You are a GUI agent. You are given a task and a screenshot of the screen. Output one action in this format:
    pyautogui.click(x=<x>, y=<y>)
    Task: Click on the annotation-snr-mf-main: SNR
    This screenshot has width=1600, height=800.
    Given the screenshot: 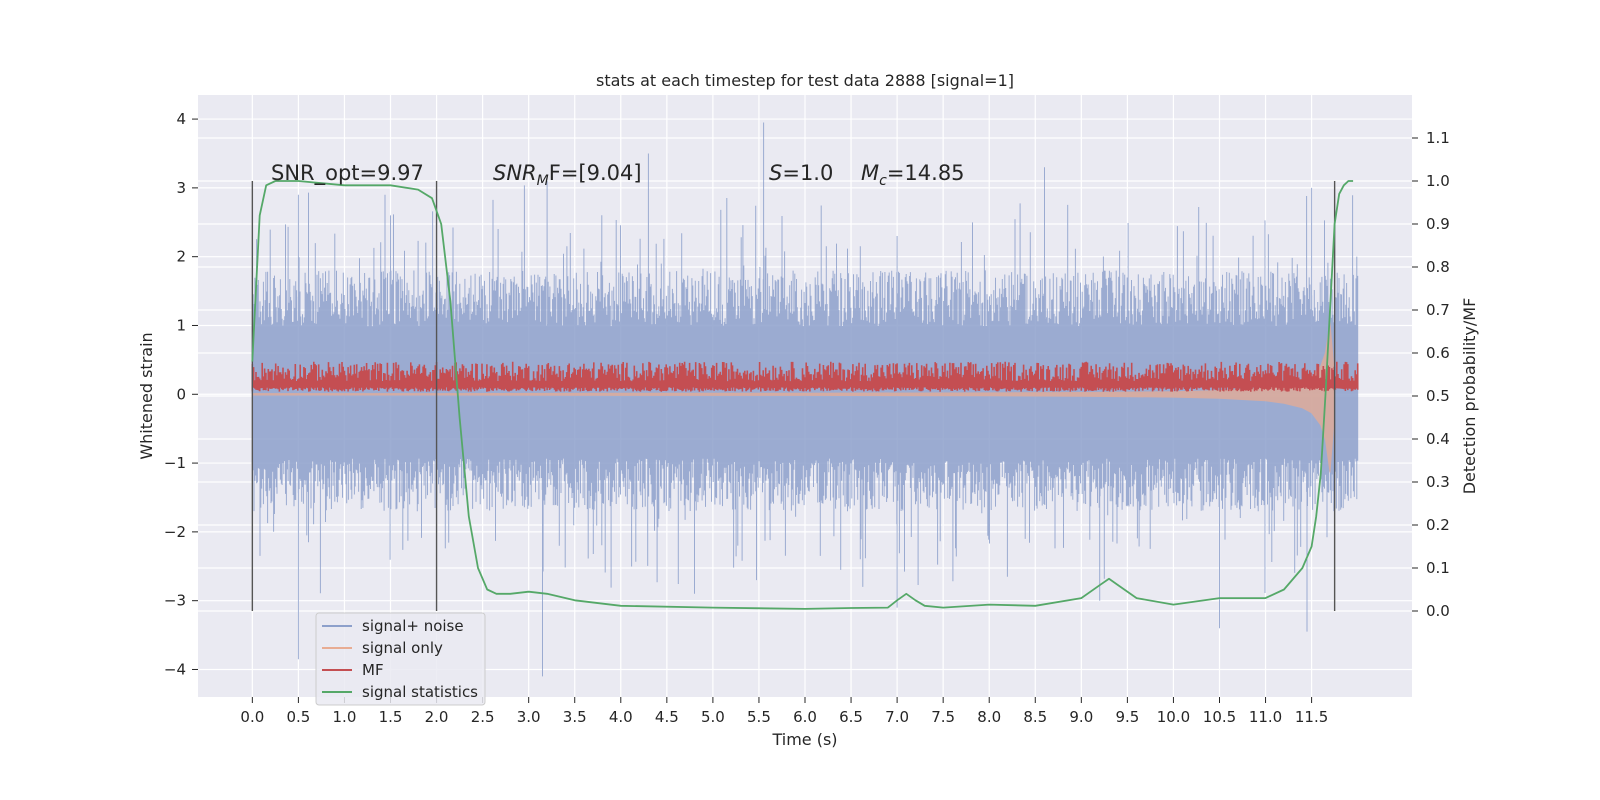 What is the action you would take?
    pyautogui.click(x=515, y=173)
    